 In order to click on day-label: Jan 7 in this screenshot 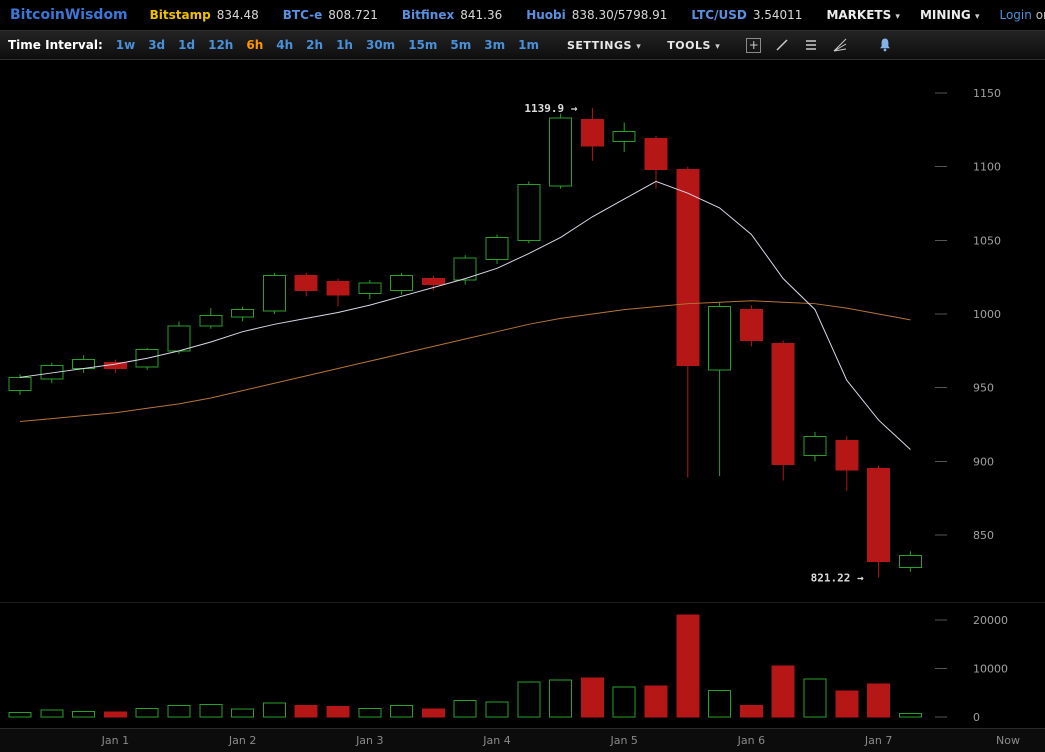, I will do `click(878, 740)`.